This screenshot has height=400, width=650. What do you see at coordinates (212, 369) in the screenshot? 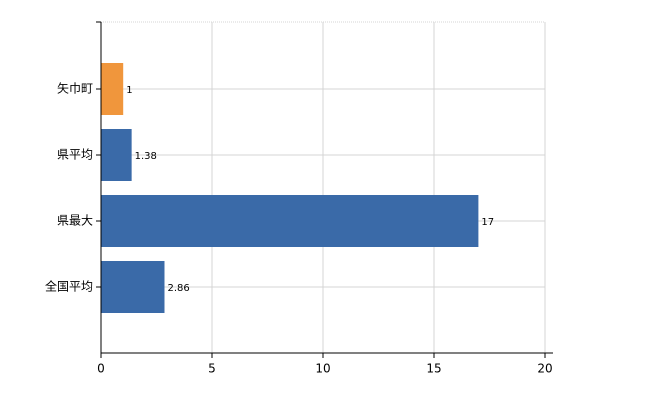
I see `x-tick-label: 5` at bounding box center [212, 369].